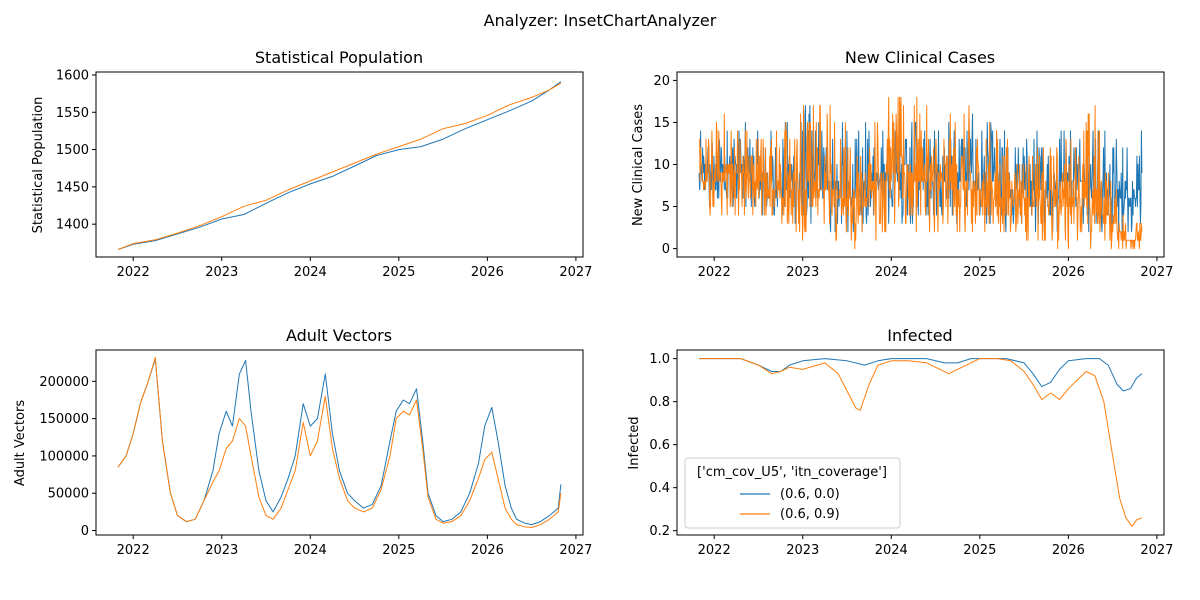  Describe the element at coordinates (600, 20) in the screenshot. I see `figure-title: Analyzer: InsetChartAnalyzer` at that location.